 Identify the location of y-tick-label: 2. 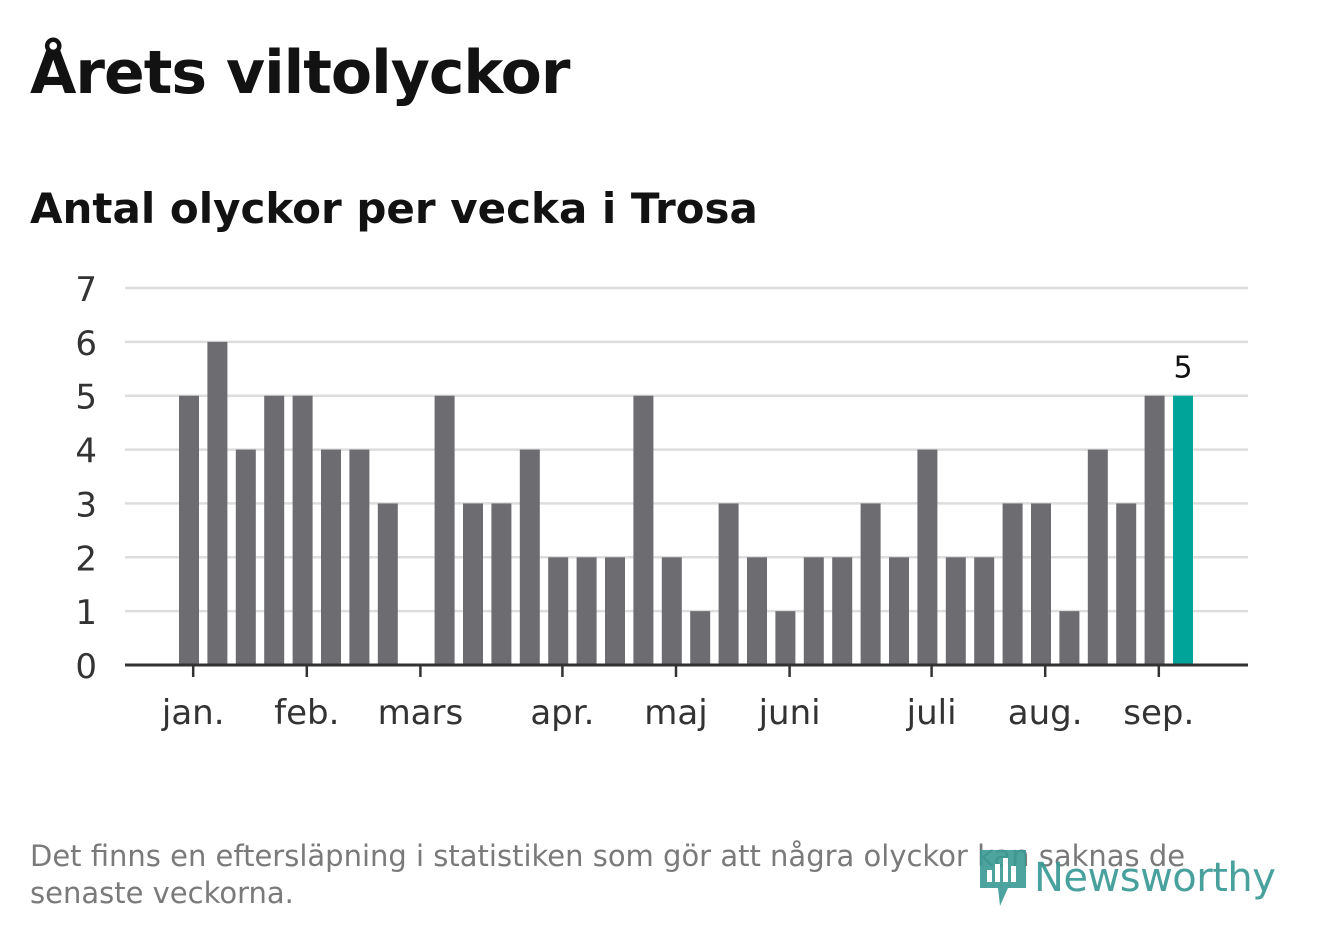
(86, 559).